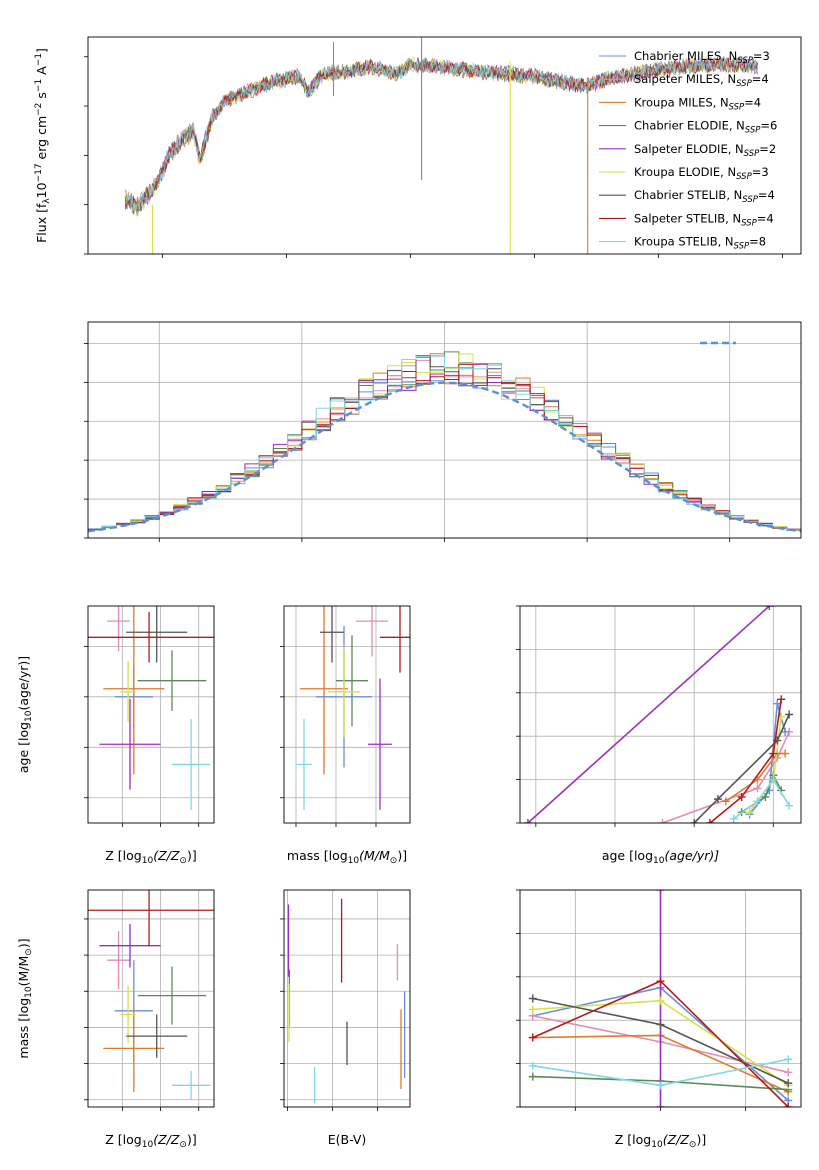 Image resolution: width=819 pixels, height=1170 pixels. I want to click on panel-age-vs-Z: Z [log10(Z/Z⊙)] age [log10(age/yr)], so click(115, 735).